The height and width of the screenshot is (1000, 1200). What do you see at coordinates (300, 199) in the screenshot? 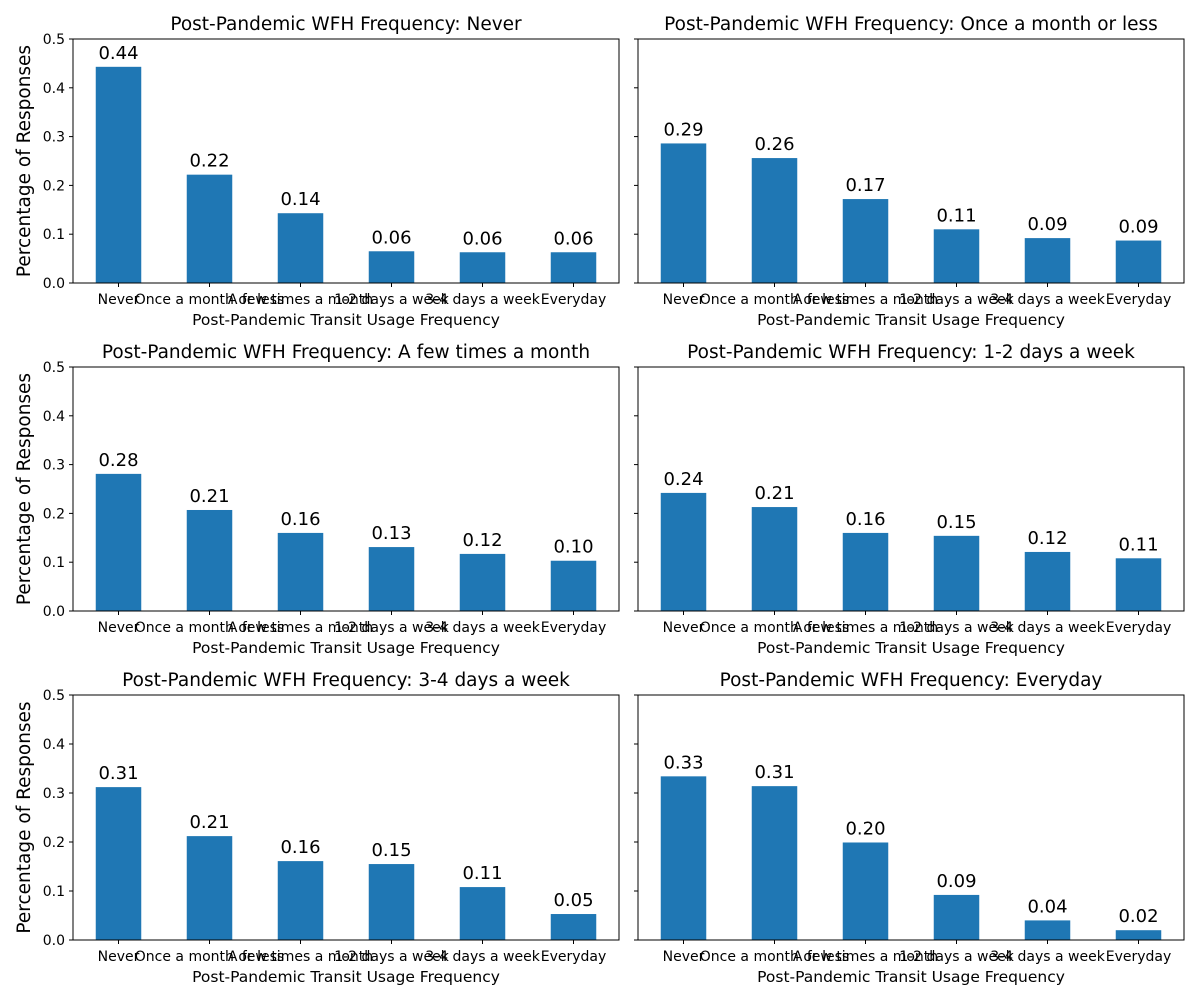
I see `data-label: 0.14` at bounding box center [300, 199].